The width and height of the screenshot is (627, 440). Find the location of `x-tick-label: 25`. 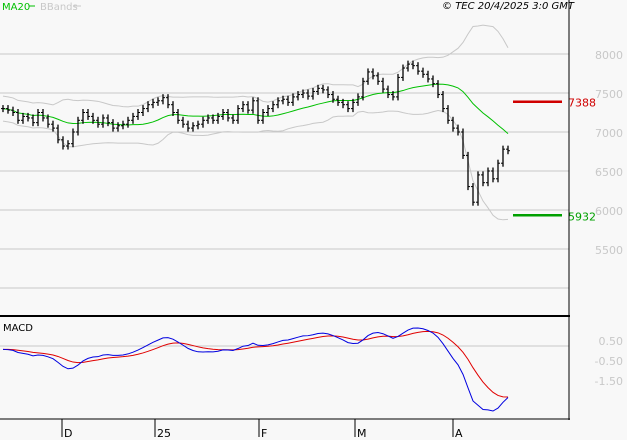

x-tick-label: 25 is located at coordinates (164, 433).